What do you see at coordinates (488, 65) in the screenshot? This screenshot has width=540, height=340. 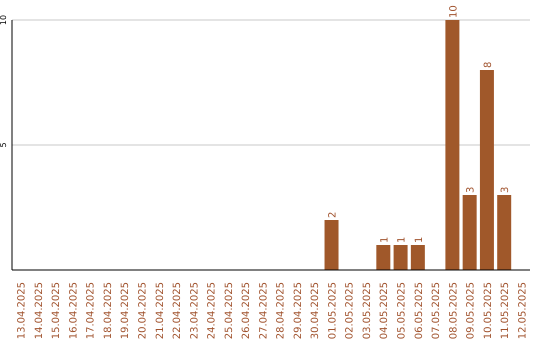 I see `data-label: 8` at bounding box center [488, 65].